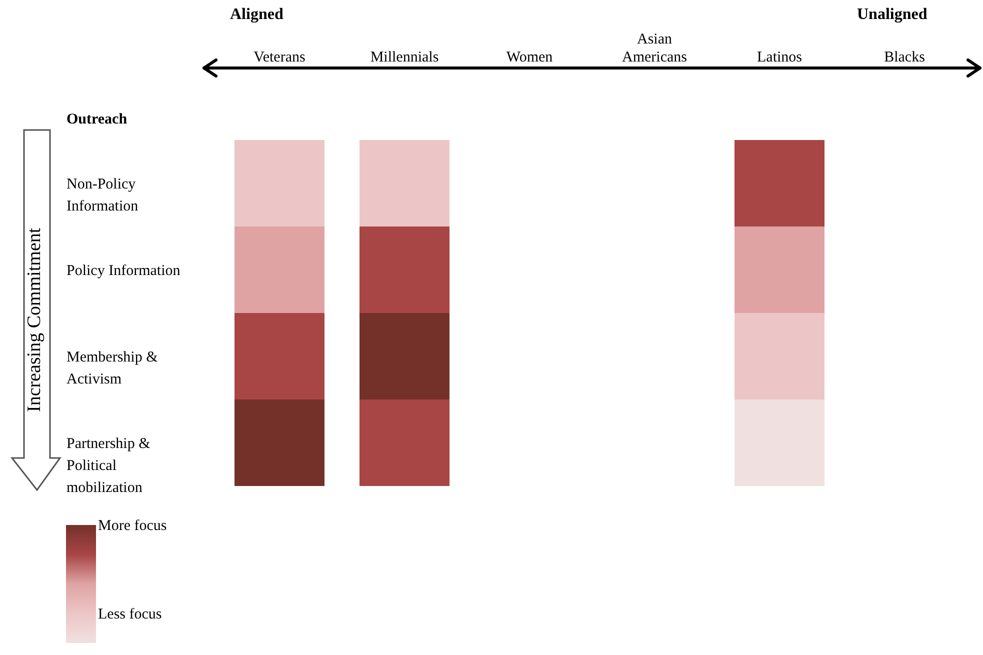 This screenshot has height=655, width=983. Describe the element at coordinates (97, 120) in the screenshot. I see `y-axis-title: Outreach` at that location.